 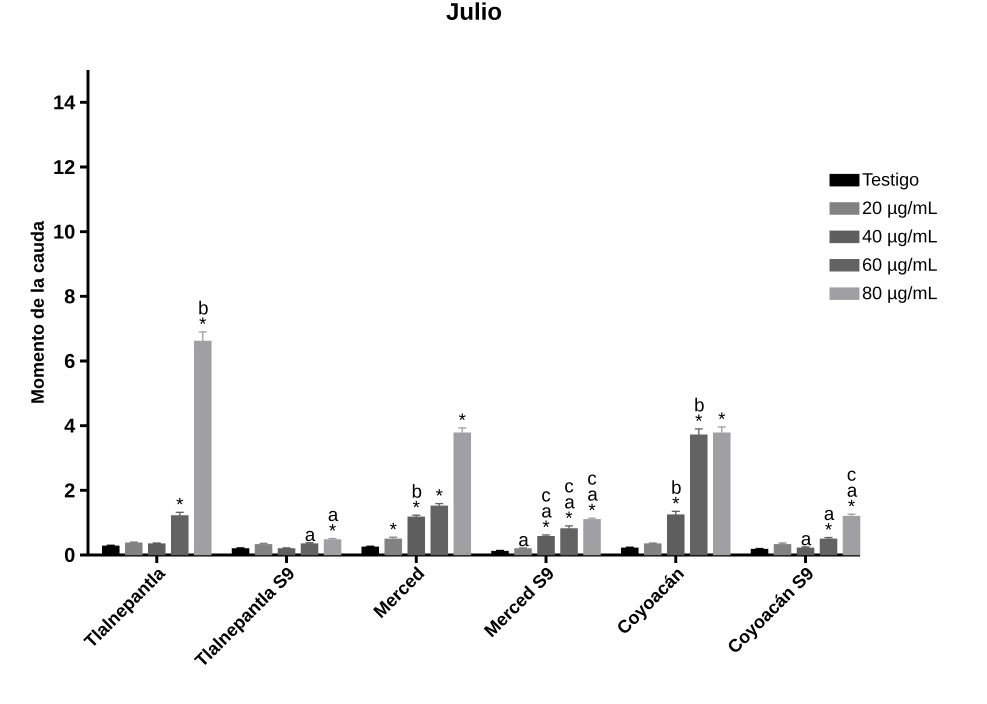 What do you see at coordinates (899, 266) in the screenshot?
I see `legend-label: 60 µg/mL` at bounding box center [899, 266].